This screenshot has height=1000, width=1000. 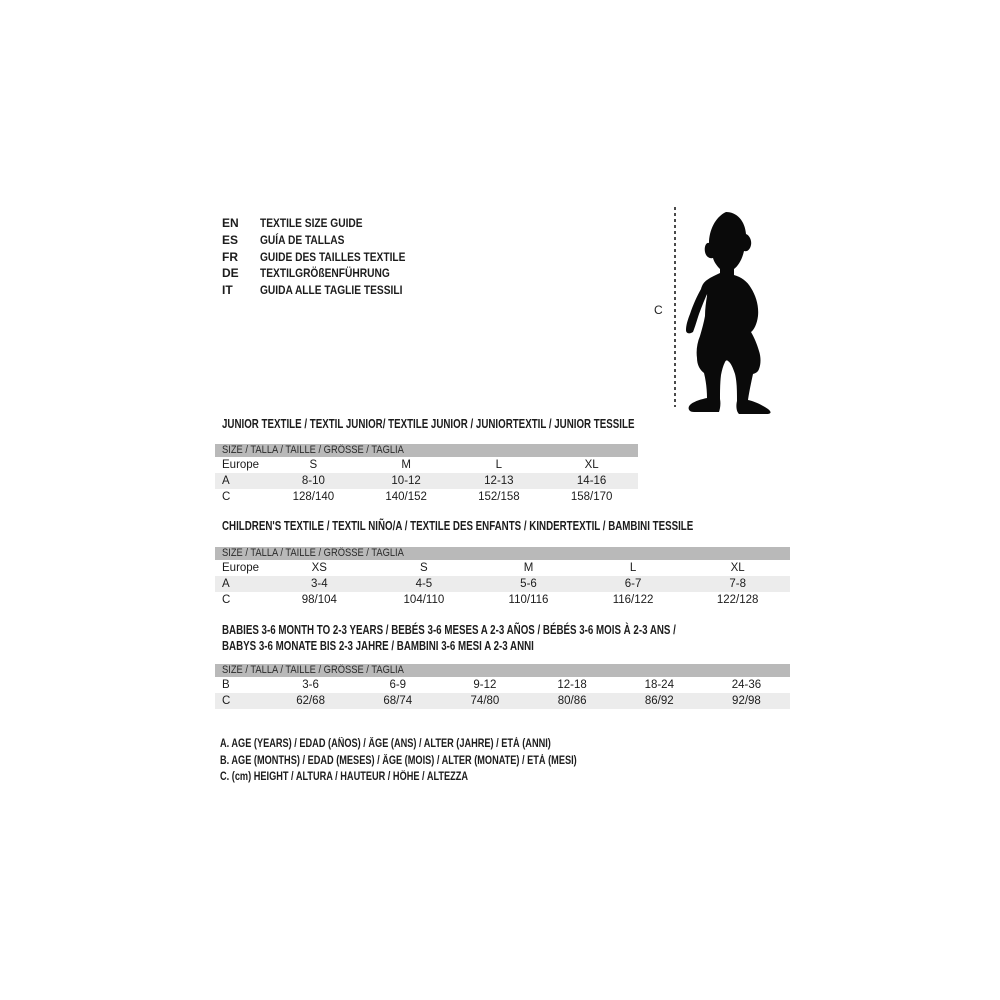 What do you see at coordinates (737, 600) in the screenshot?
I see `table-cell: 122/128` at bounding box center [737, 600].